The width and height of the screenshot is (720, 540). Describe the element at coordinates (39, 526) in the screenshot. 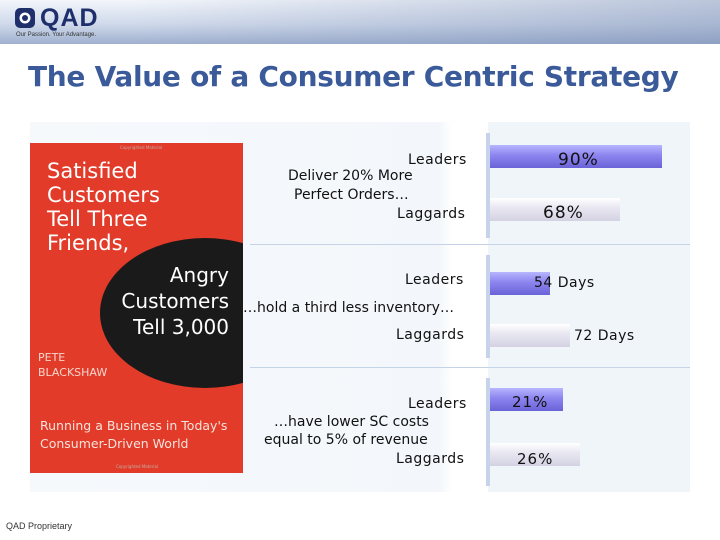

I see `footer-proprietary: QAD Proprietary` at that location.